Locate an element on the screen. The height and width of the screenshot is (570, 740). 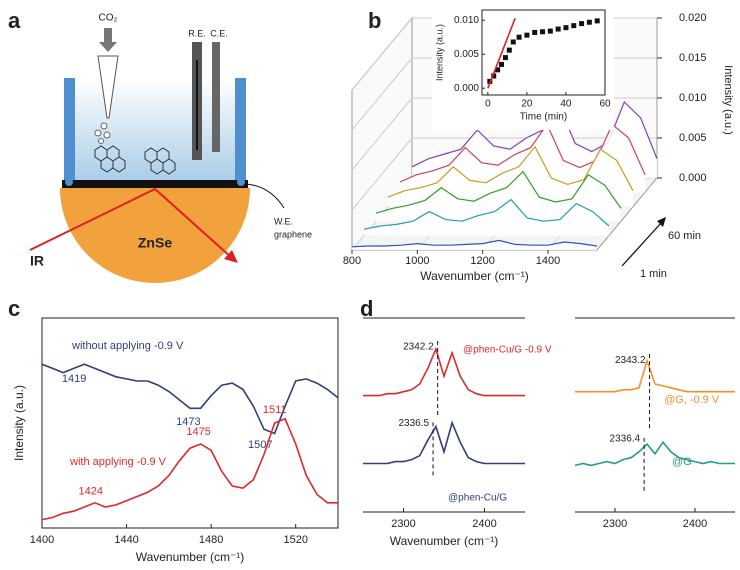
y-tick-label: 0.010 is located at coordinates (466, 20).